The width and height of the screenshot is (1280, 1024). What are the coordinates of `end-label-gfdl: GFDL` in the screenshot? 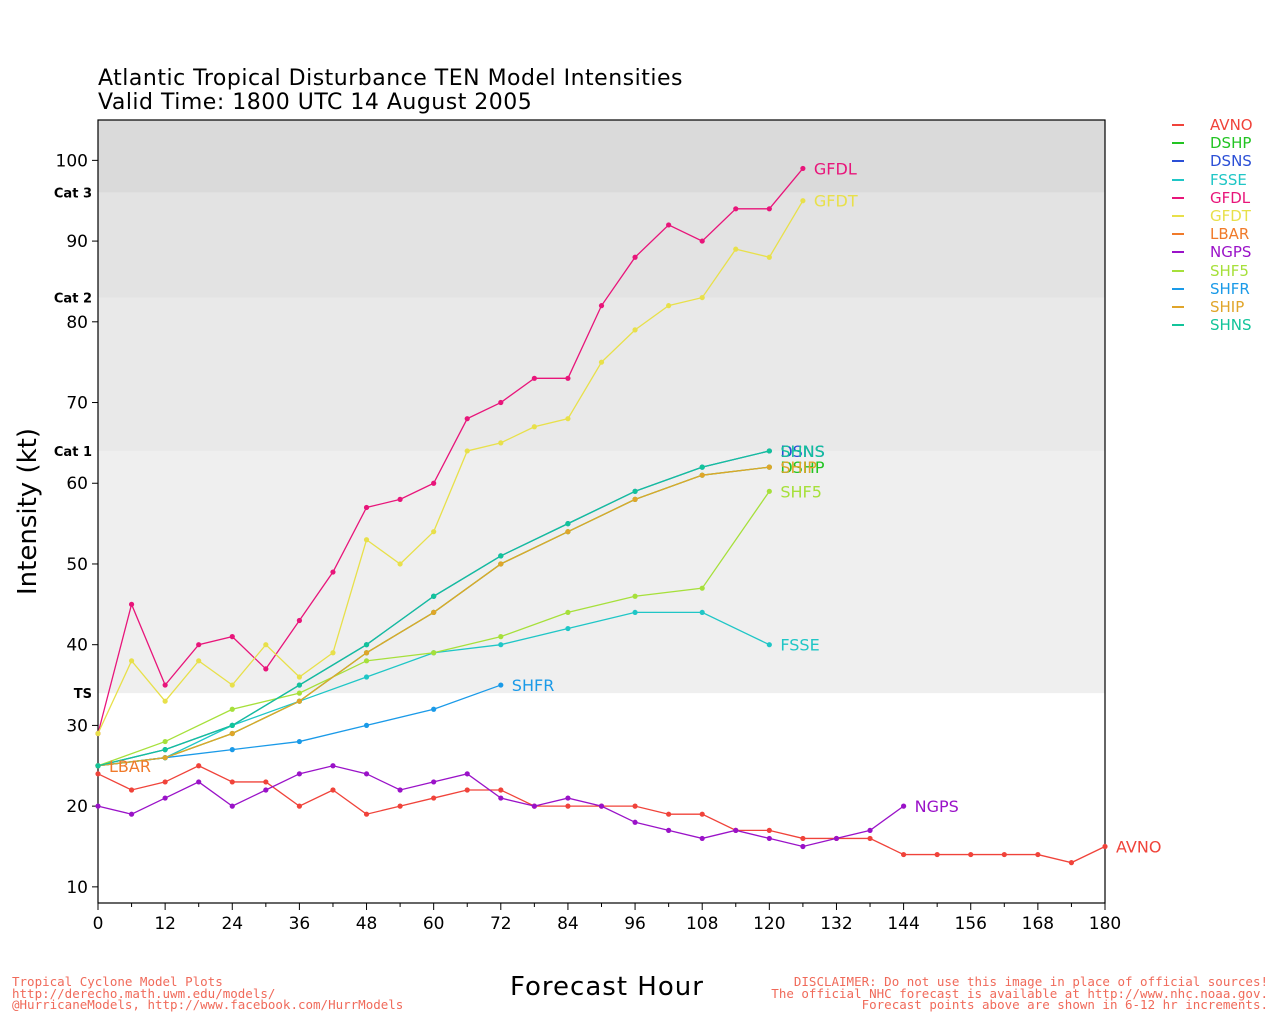 It's located at (835, 168).